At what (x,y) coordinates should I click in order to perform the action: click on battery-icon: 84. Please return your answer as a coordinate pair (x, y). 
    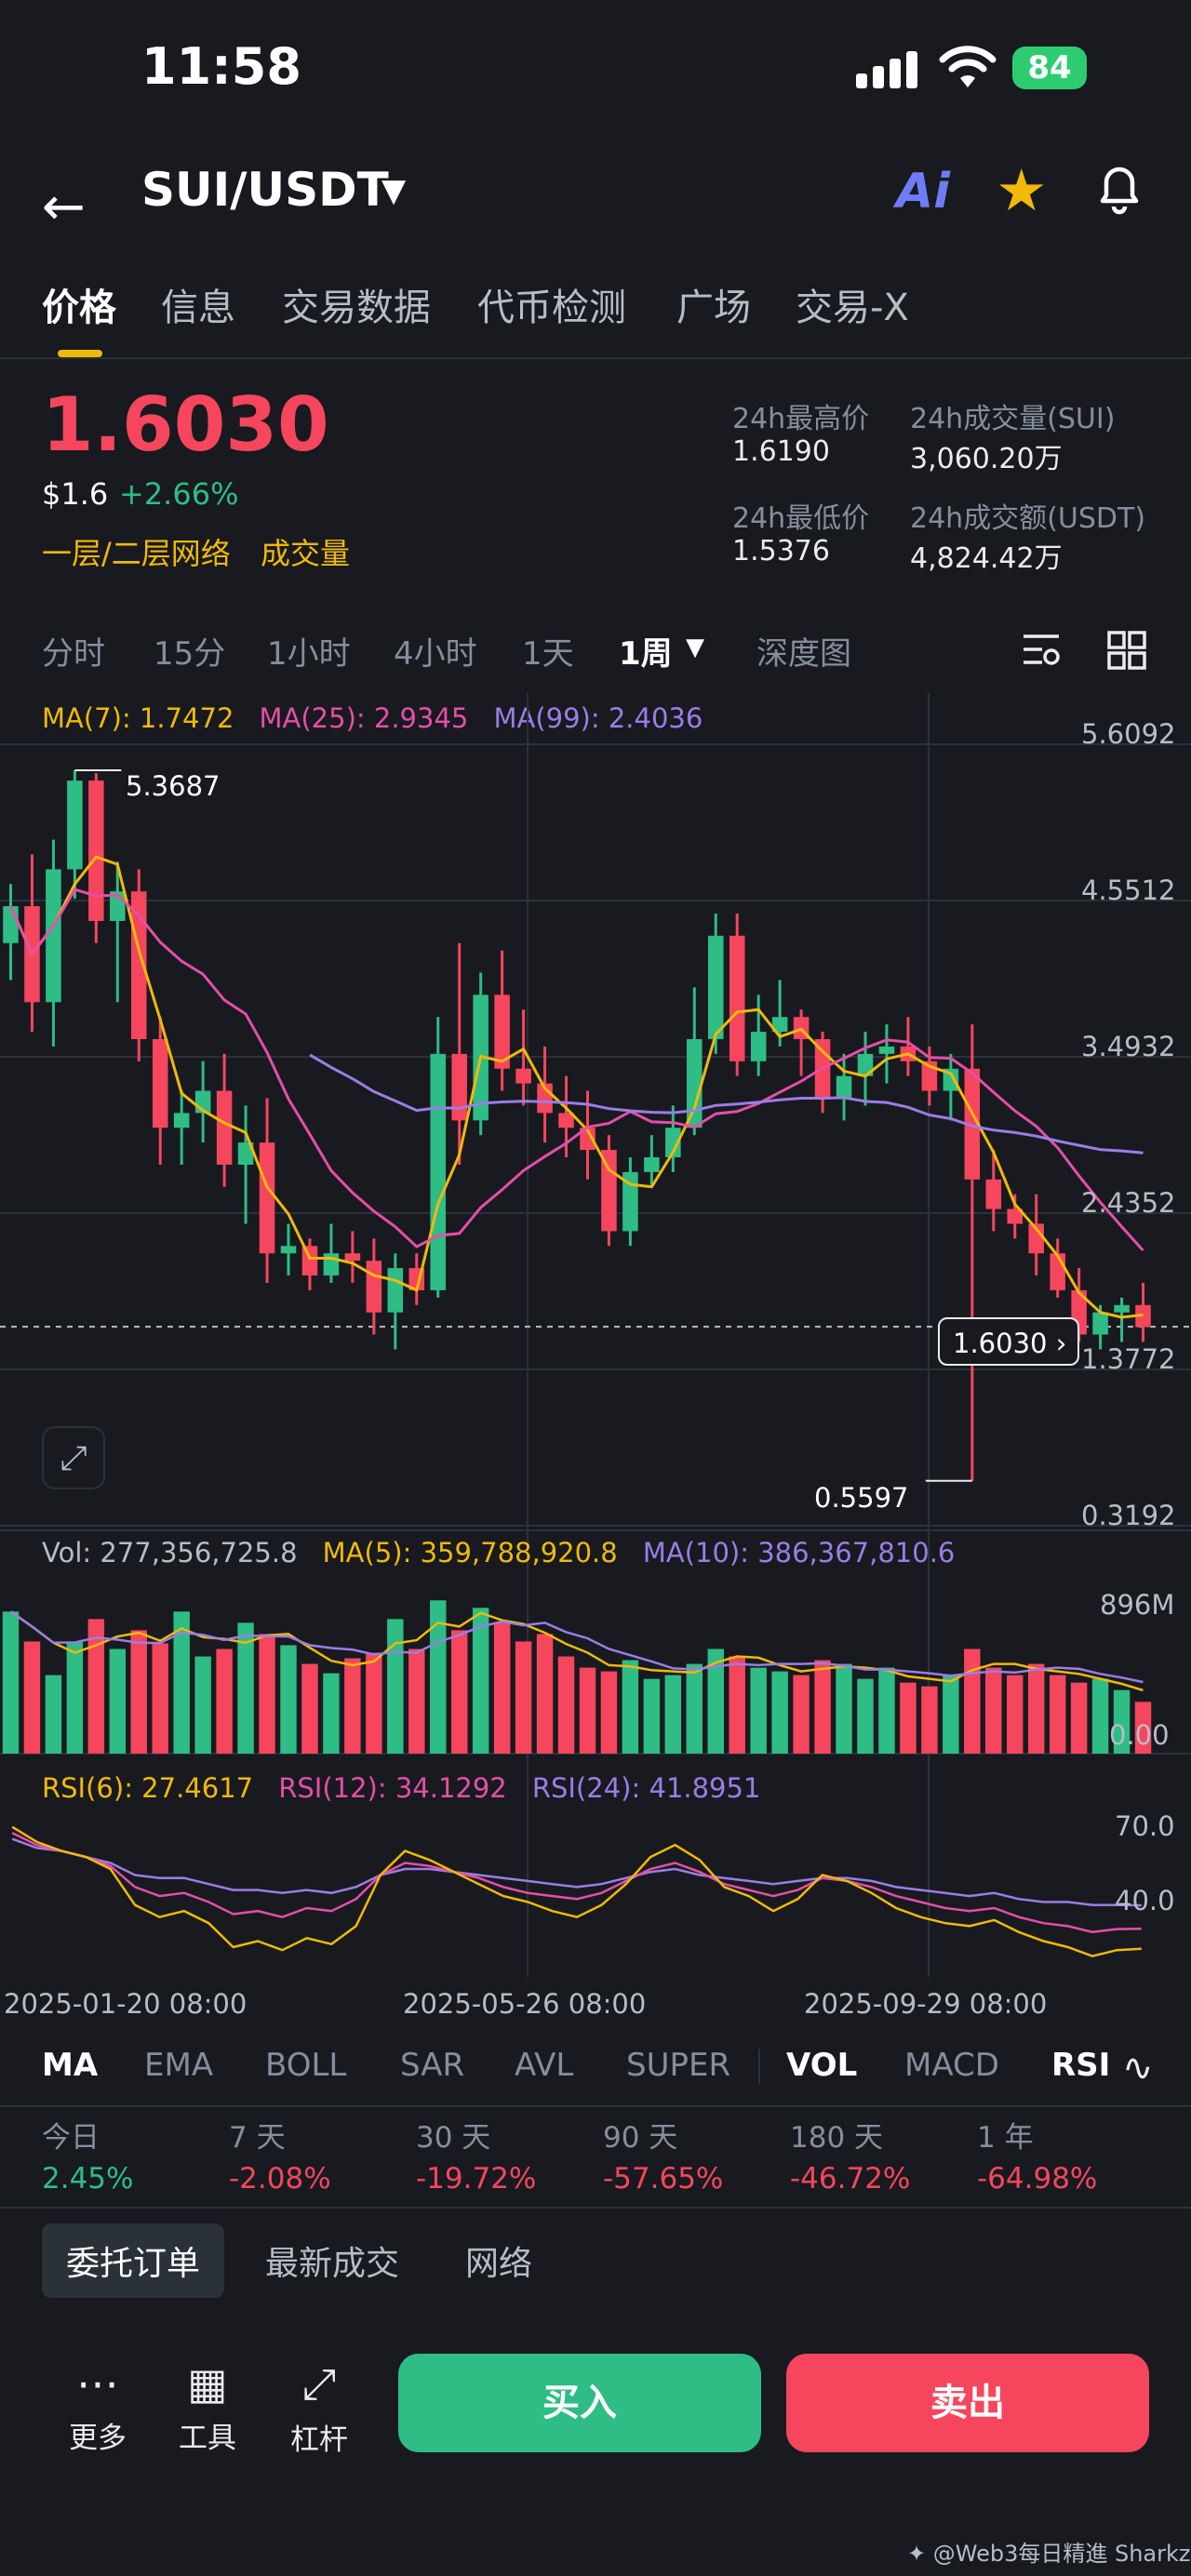
    Looking at the image, I should click on (1049, 68).